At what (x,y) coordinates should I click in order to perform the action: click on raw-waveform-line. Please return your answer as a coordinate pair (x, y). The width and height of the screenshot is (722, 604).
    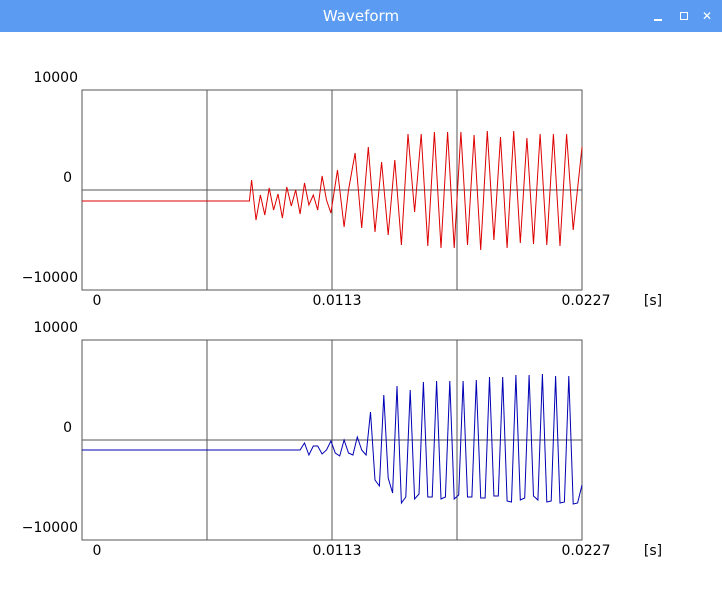
    Looking at the image, I should click on (332, 190).